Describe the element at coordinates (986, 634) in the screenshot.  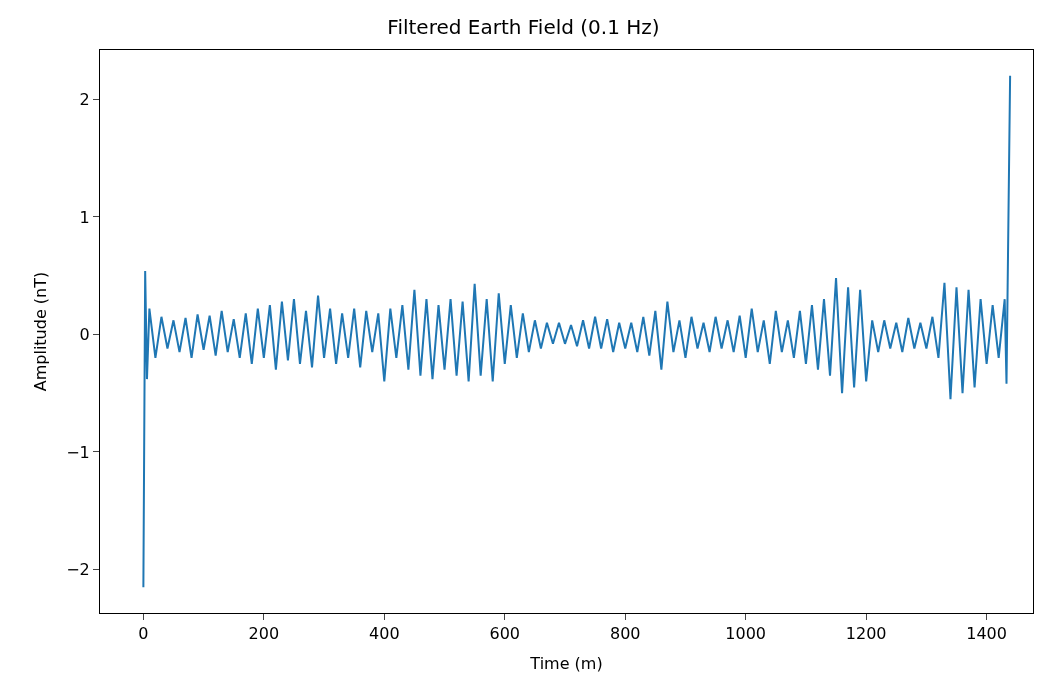
I see `x-tick-label: 1400` at that location.